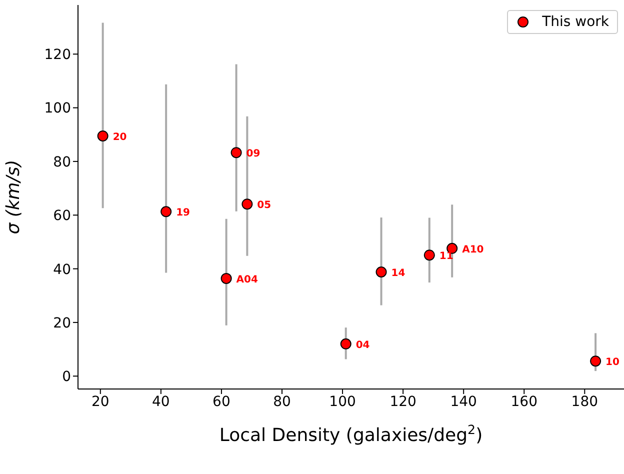 The height and width of the screenshot is (474, 624). Describe the element at coordinates (398, 273) in the screenshot. I see `annotation: 14` at that location.